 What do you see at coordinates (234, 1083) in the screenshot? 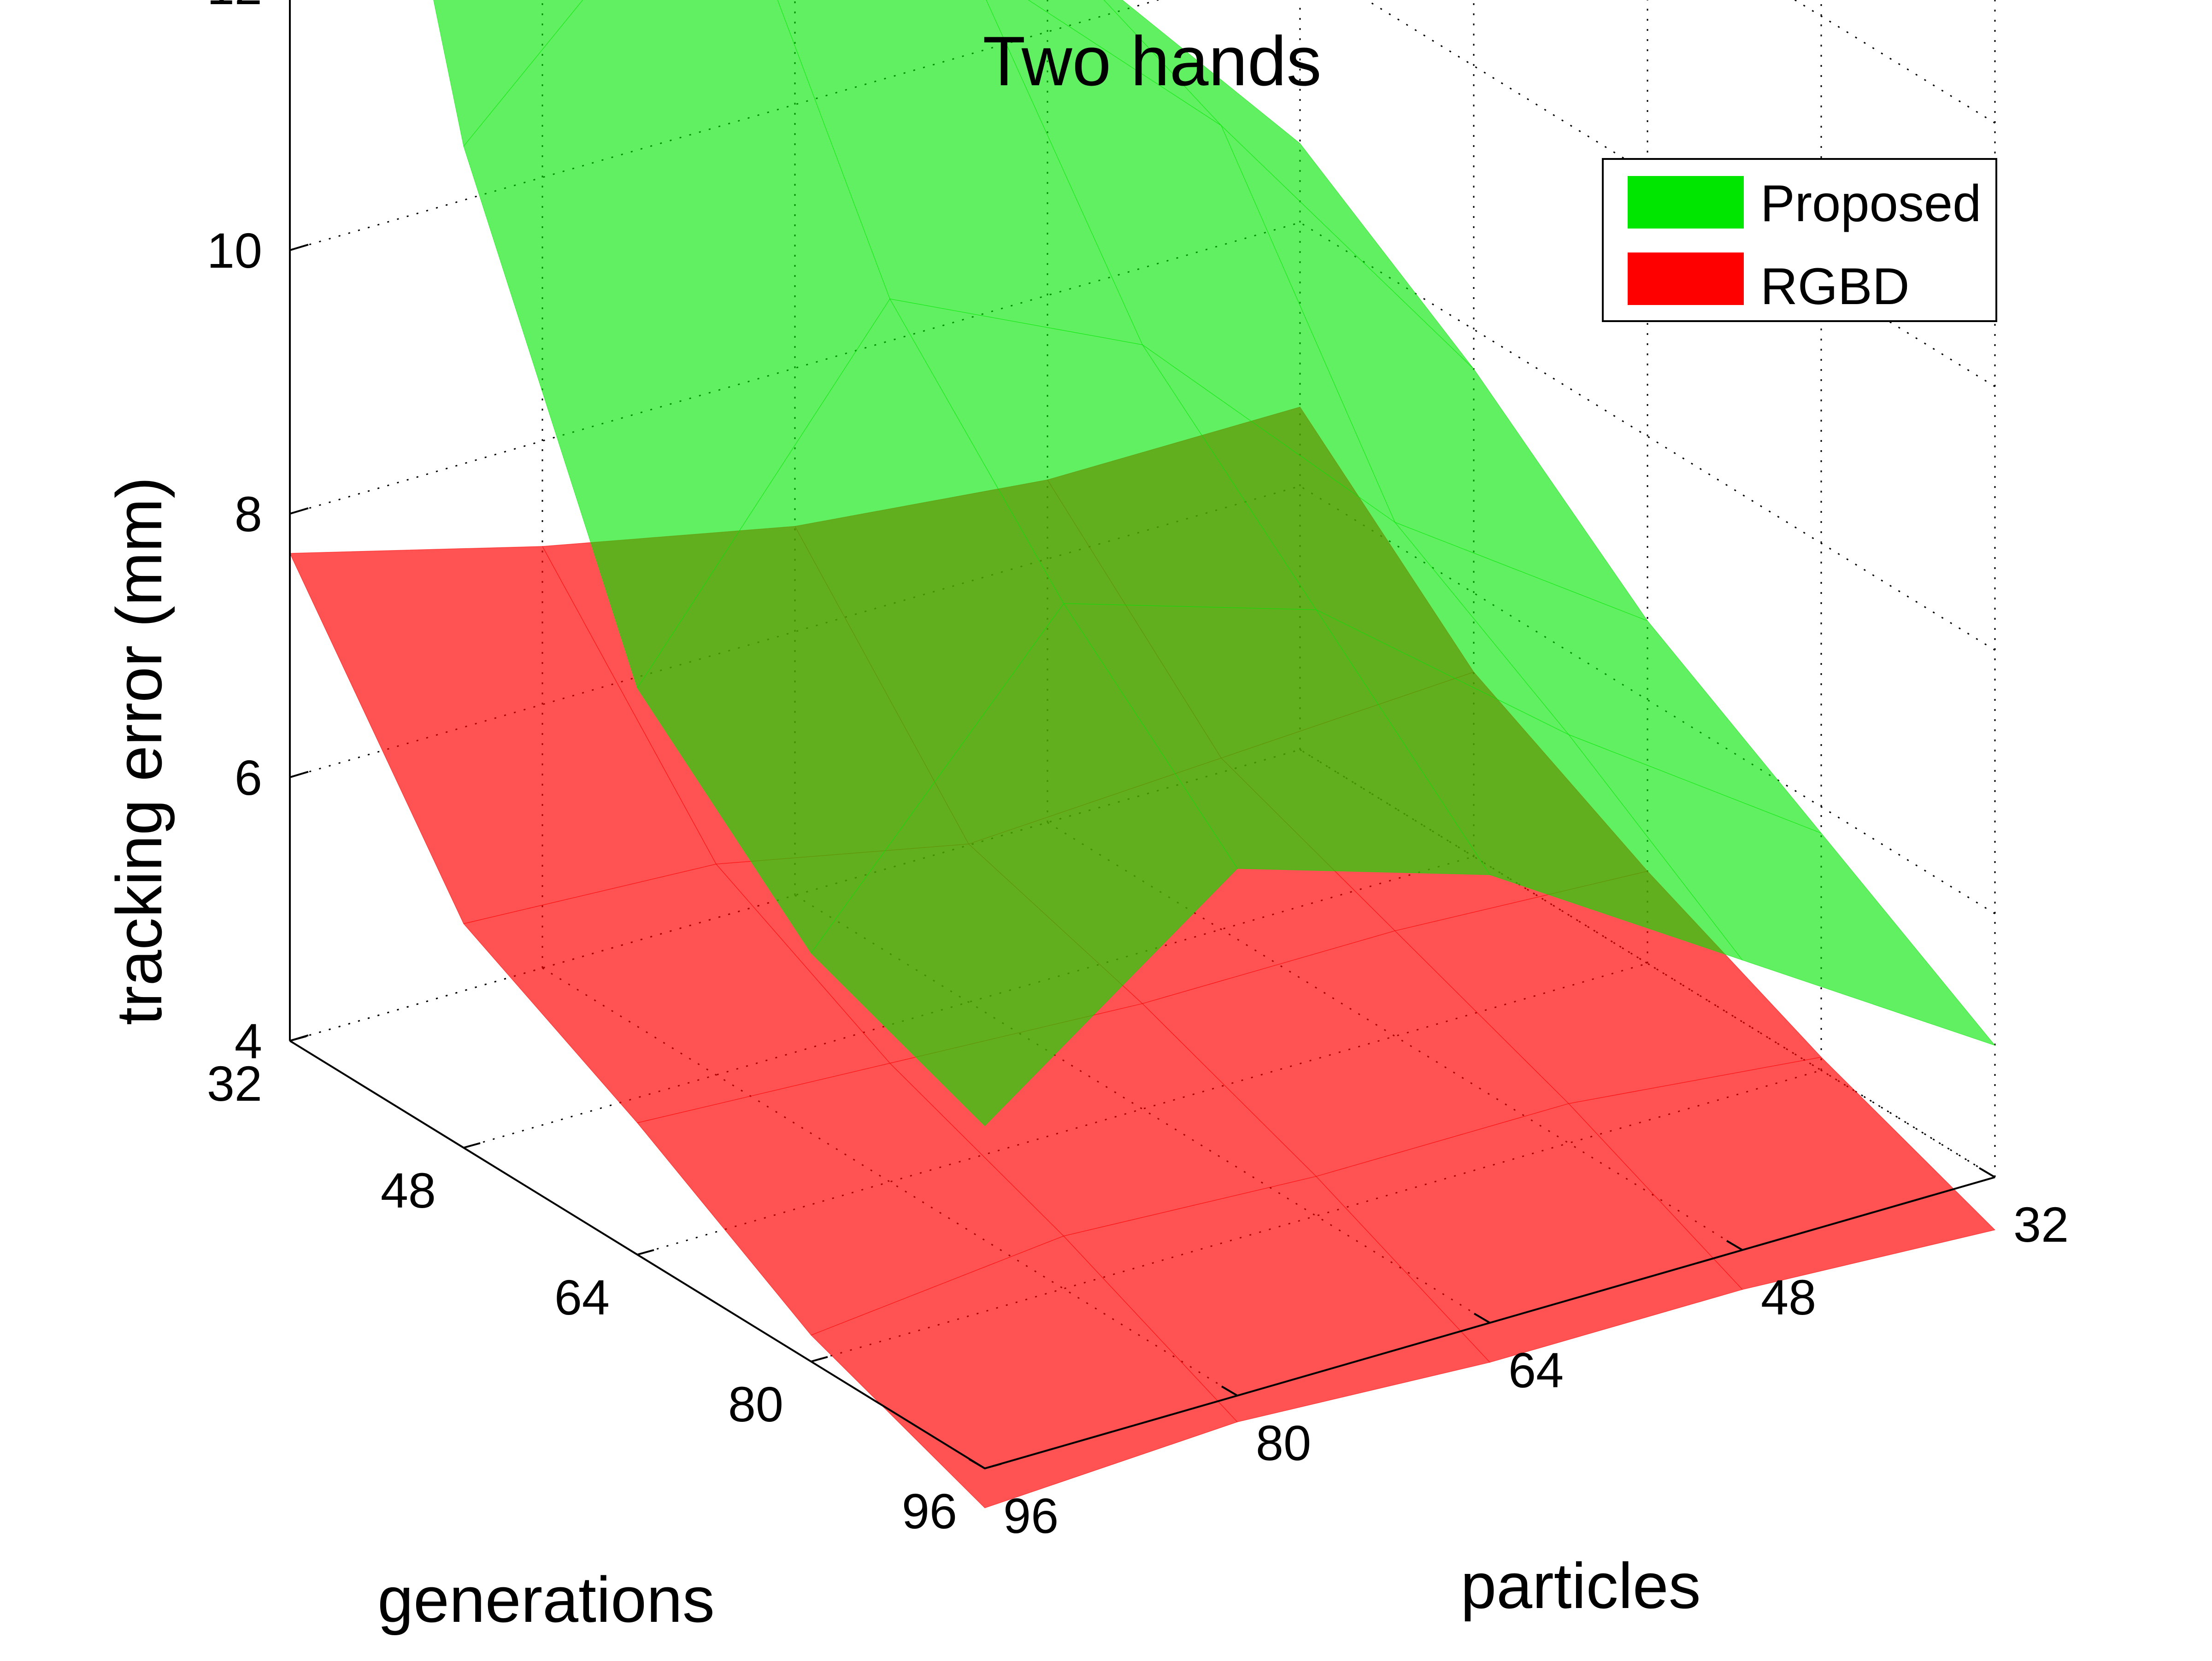
I see `x-tick-label: 32` at bounding box center [234, 1083].